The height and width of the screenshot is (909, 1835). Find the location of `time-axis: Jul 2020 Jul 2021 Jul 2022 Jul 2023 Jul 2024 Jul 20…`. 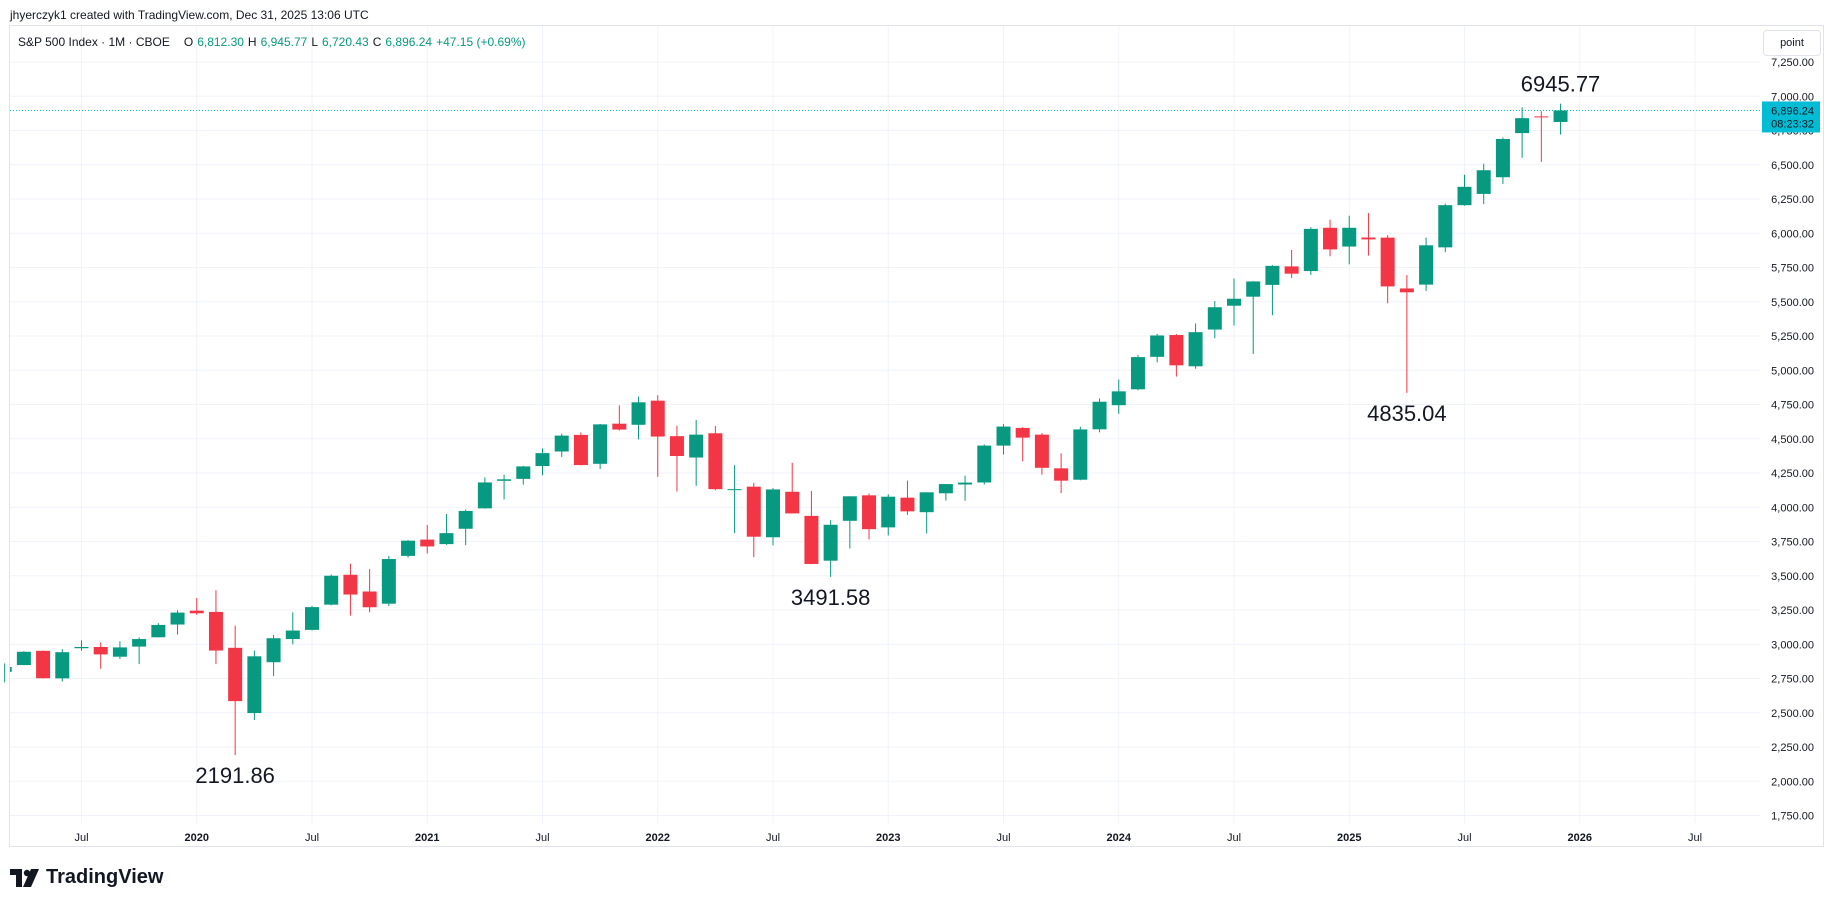

time-axis: Jul 2020 Jul 2021 Jul 2022 Jul 2023 Jul 2024 Jul 20… is located at coordinates (888, 838).